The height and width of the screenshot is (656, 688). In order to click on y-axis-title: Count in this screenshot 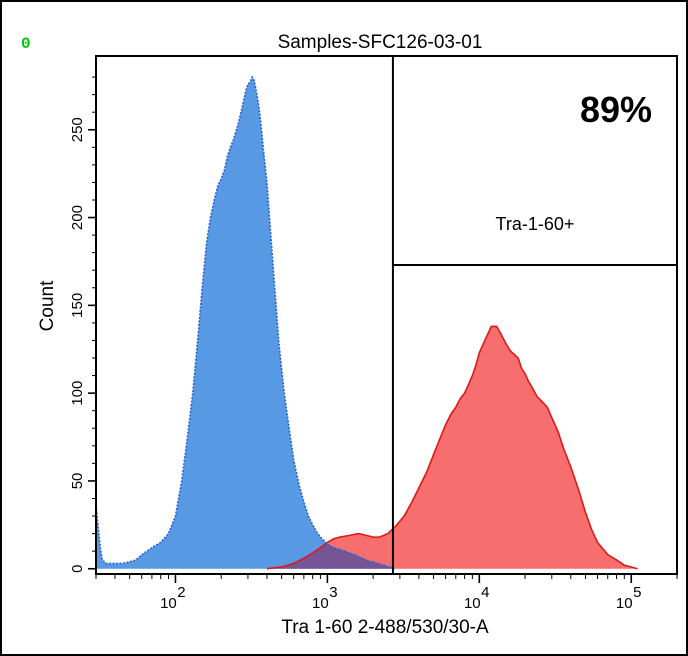, I will do `click(47, 305)`.